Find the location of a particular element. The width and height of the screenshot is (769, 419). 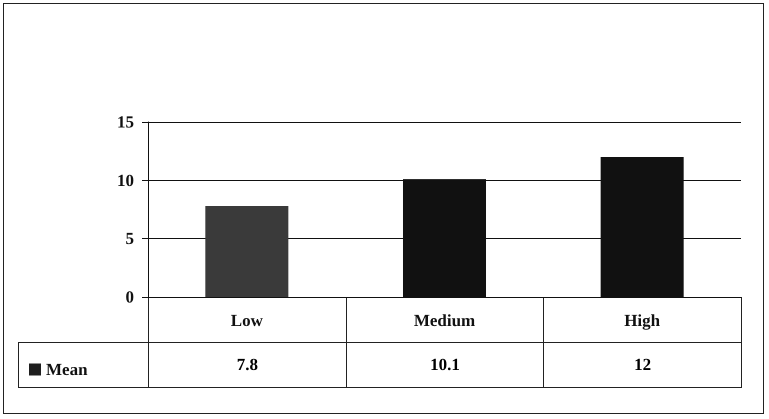

y-tick-label: 0 is located at coordinates (130, 297).